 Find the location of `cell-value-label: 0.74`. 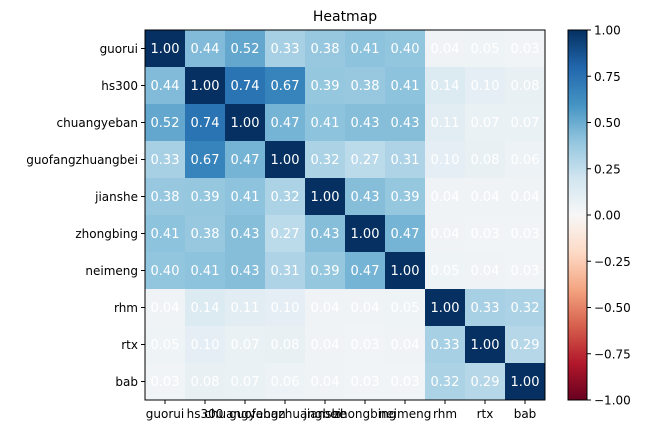

cell-value-label: 0.74 is located at coordinates (205, 123).